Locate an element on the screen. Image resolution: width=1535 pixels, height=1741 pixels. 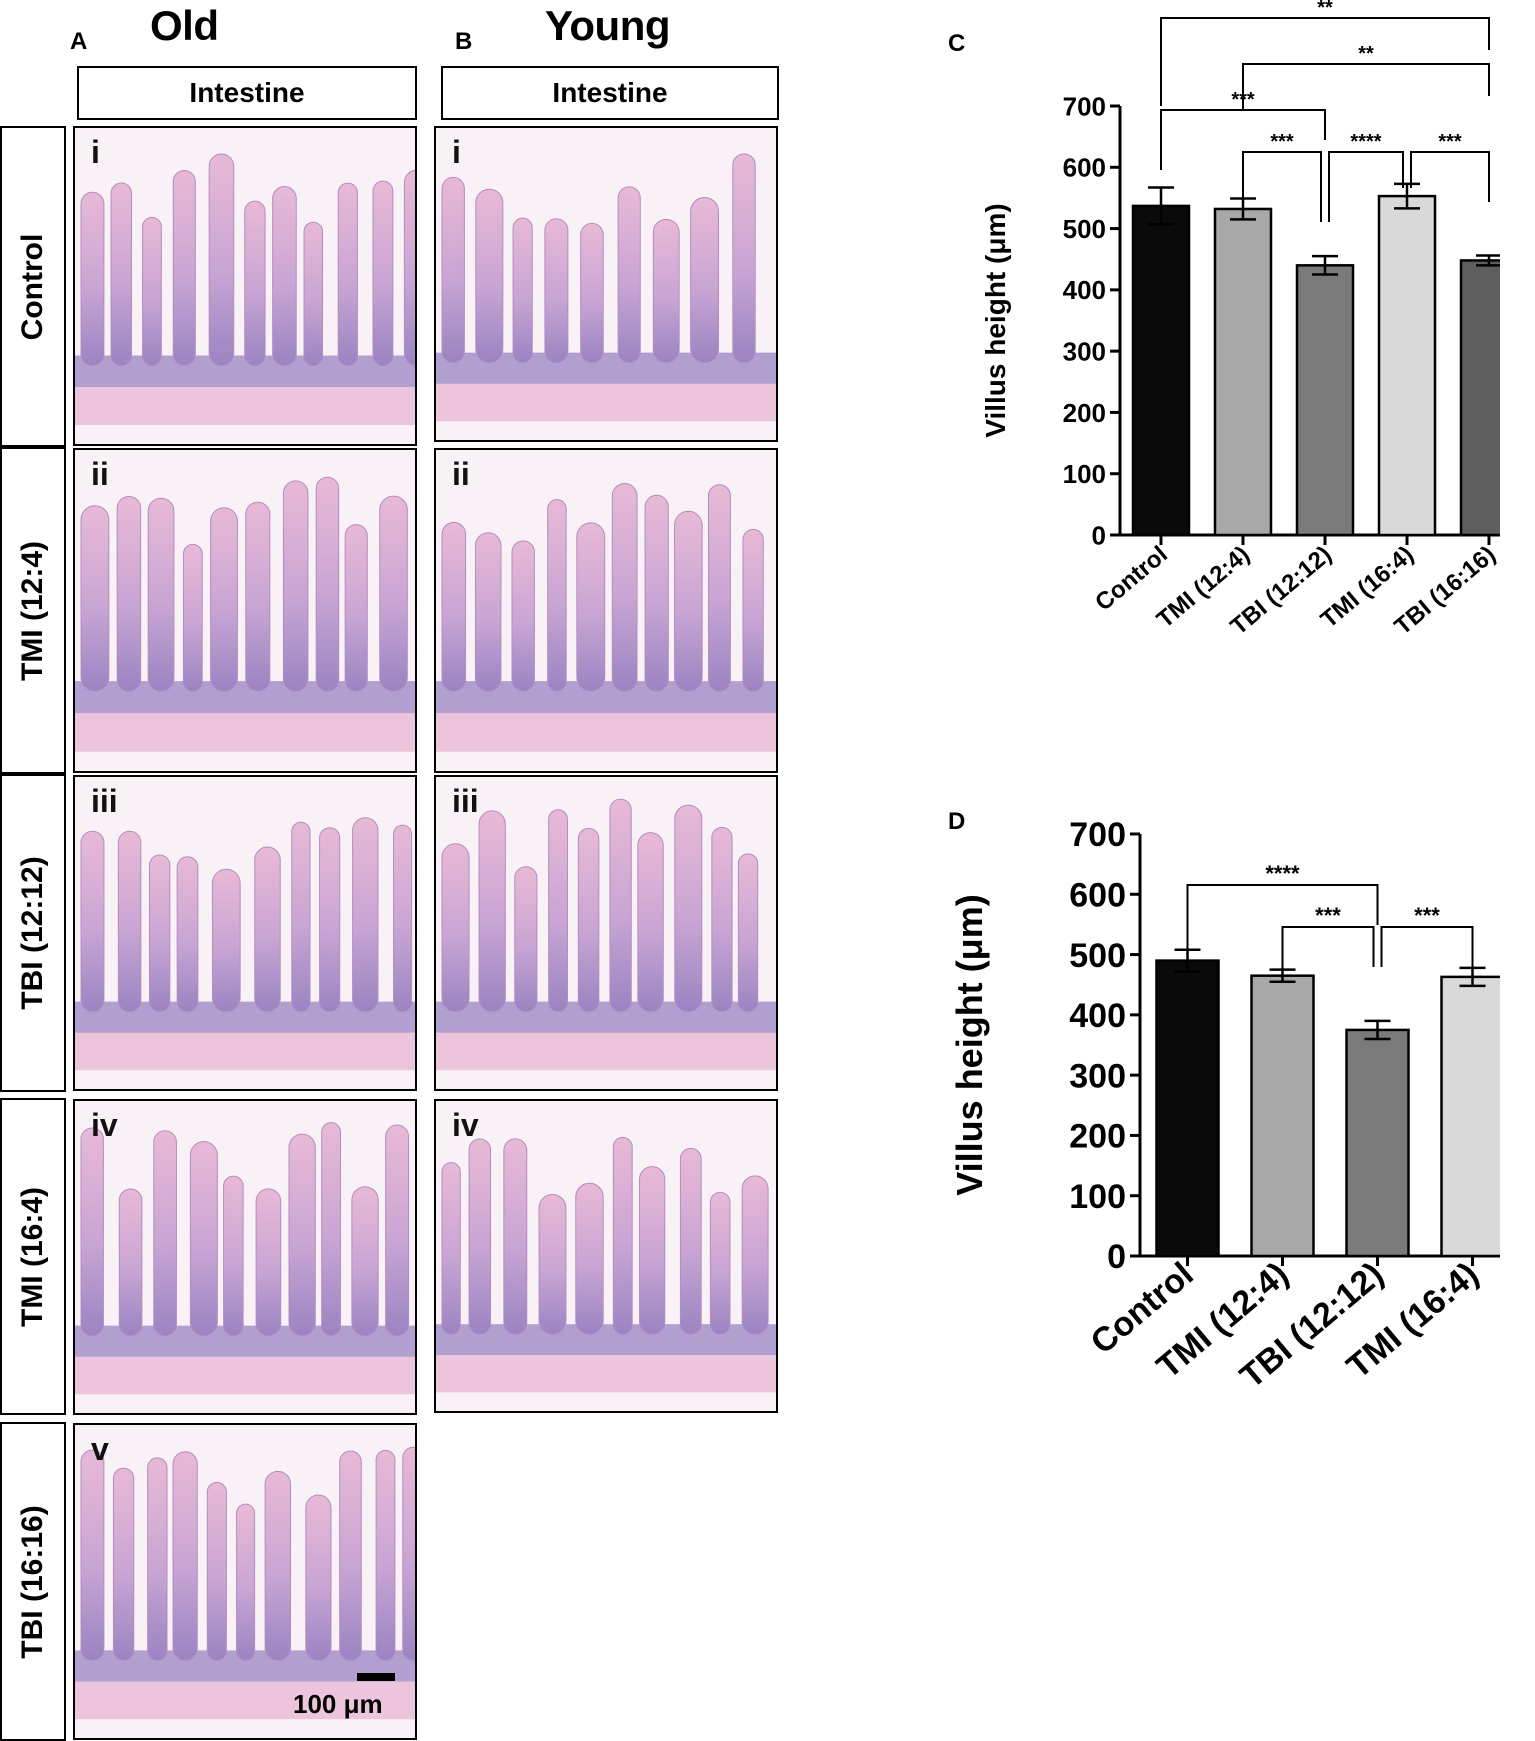
y-tick-label: 400 is located at coordinates (1084, 290).